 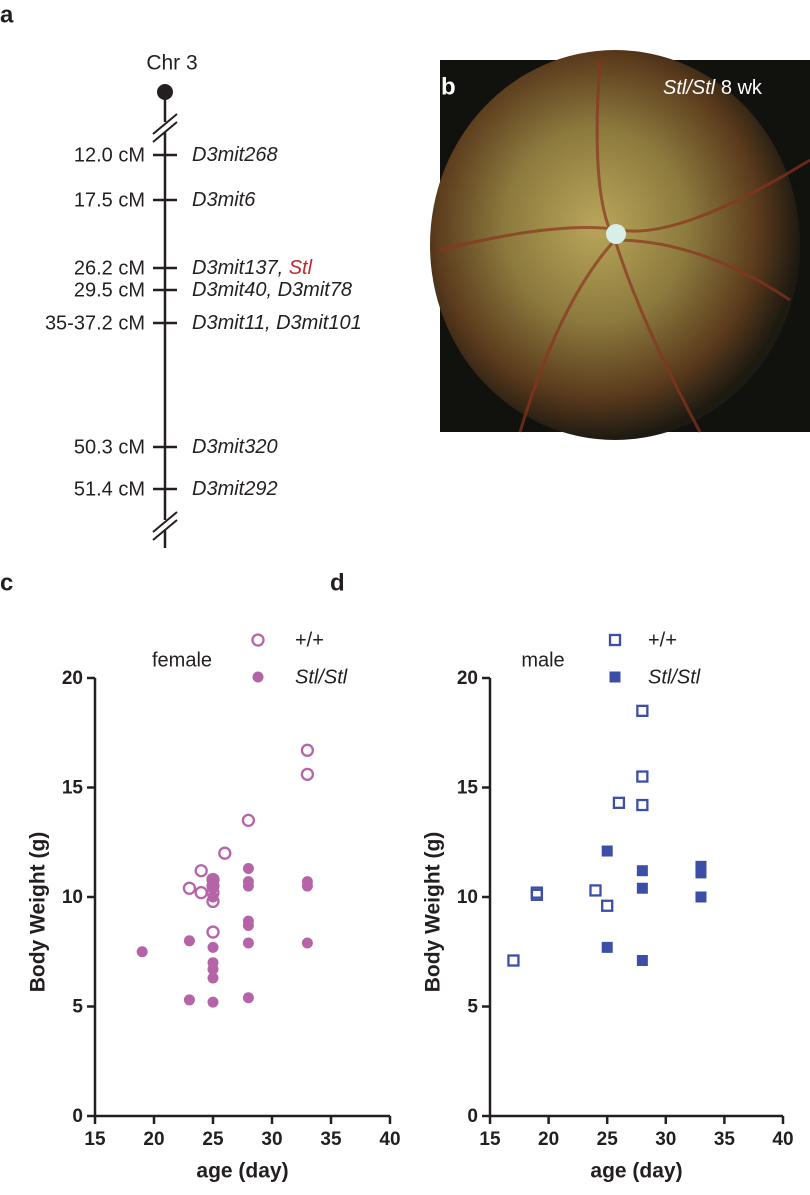 I want to click on marker-name: D3mit292, so click(x=235, y=489).